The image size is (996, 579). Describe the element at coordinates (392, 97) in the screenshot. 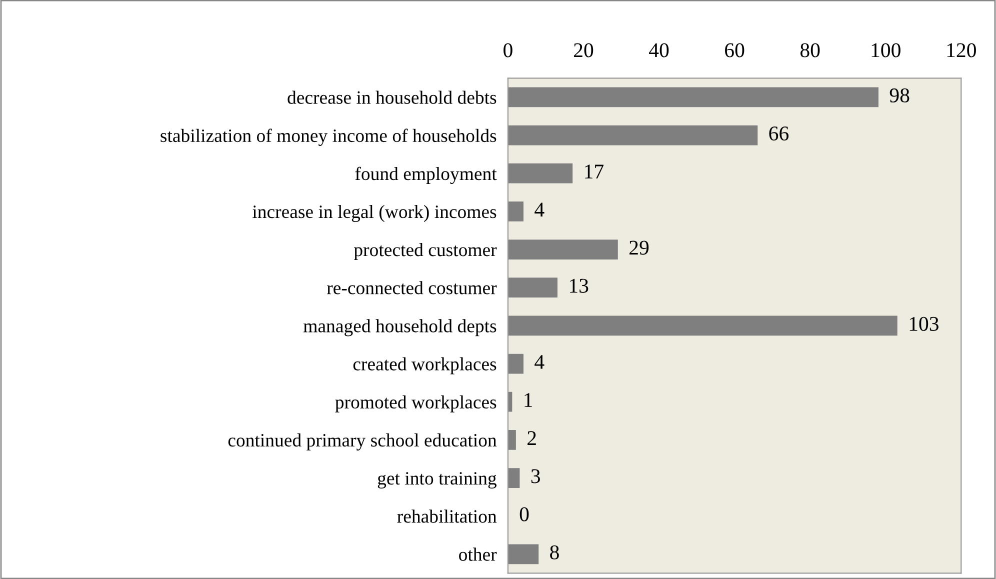

I see `y-tick-label: decrease in household debts` at that location.